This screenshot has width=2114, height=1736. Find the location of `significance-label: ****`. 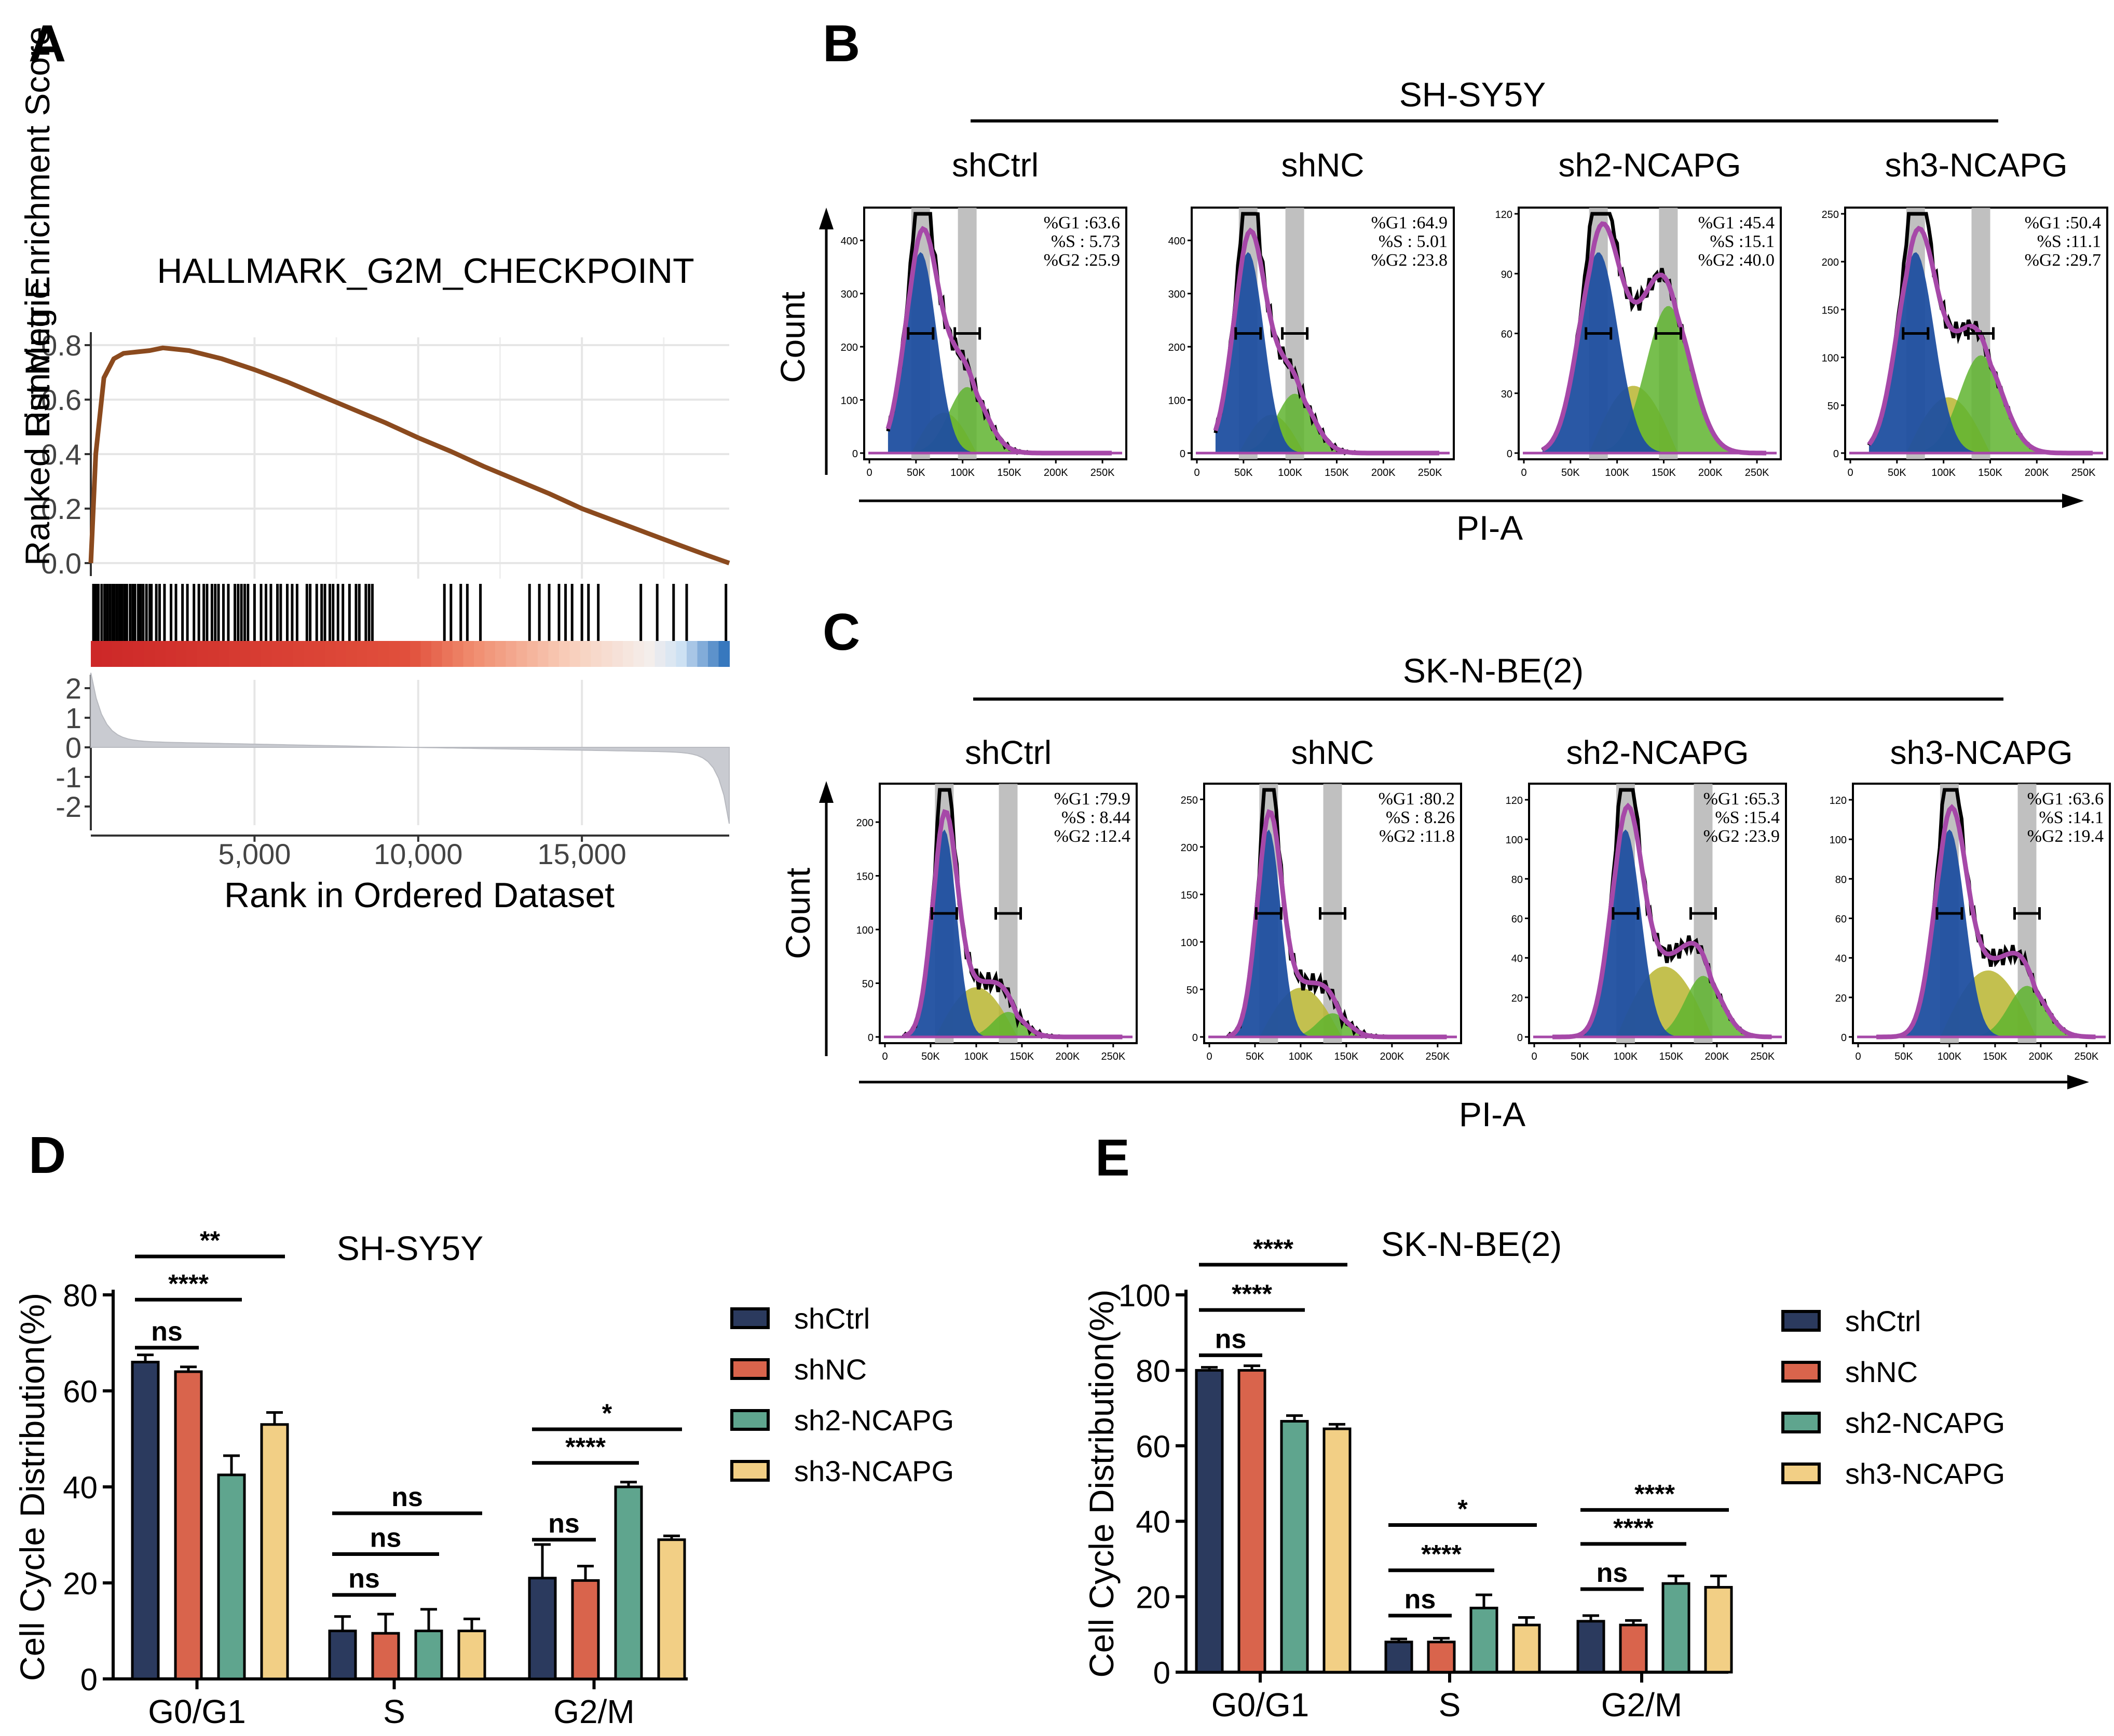

significance-label: **** is located at coordinates (1634, 1527).